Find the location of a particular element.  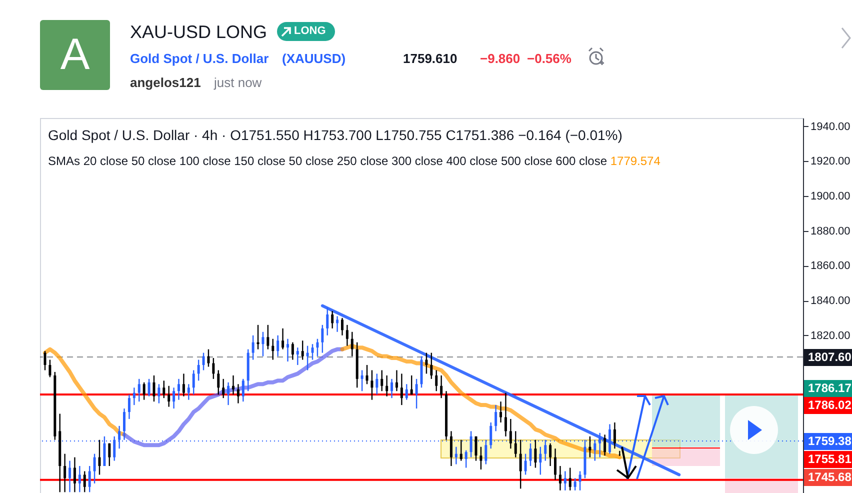

text: Gold Spot / U.S. Dollar · 4h · O1751.550 H1753.700 L1750.755 C1751.386 −0.164 (−0.01%) is located at coordinates (335, 135).